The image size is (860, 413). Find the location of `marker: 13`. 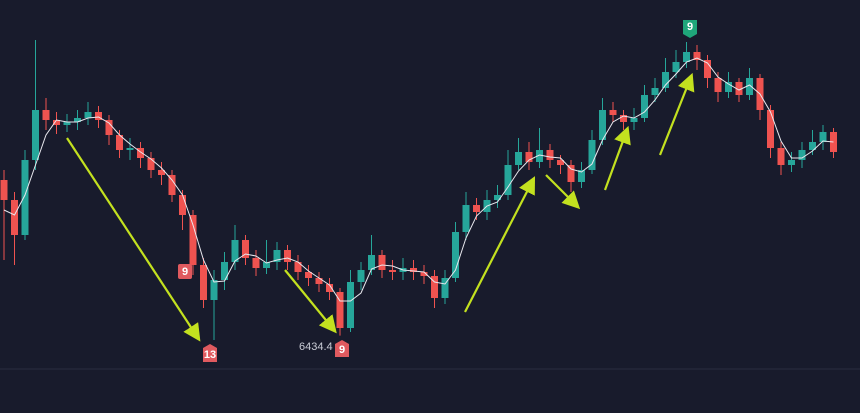

marker: 13 is located at coordinates (210, 353).